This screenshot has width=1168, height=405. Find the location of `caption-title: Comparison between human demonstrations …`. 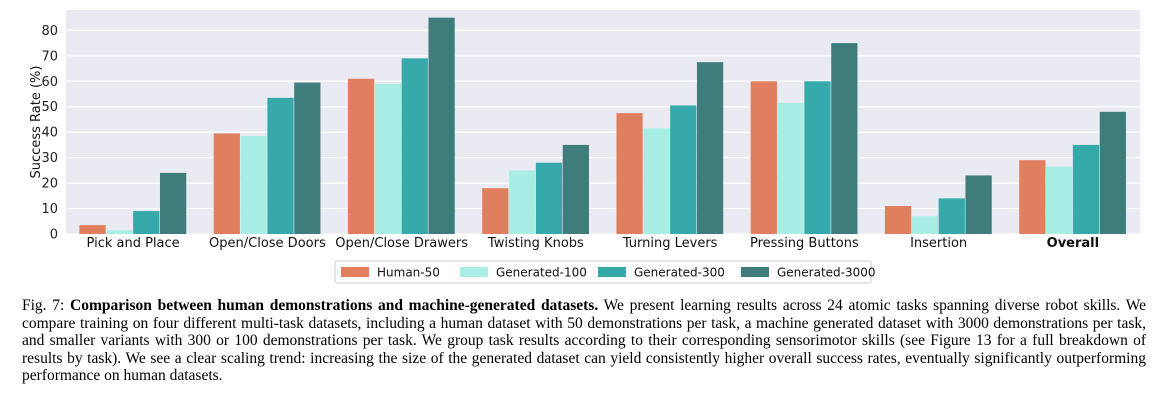

caption-title: Comparison between human demonstrations … is located at coordinates (334, 305).